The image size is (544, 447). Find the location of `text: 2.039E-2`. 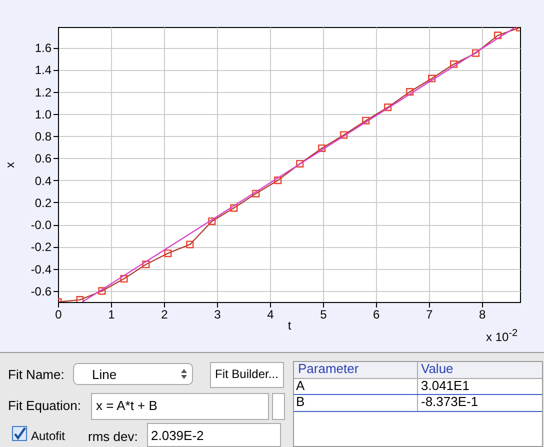

text: 2.039E-2 is located at coordinates (177, 435).